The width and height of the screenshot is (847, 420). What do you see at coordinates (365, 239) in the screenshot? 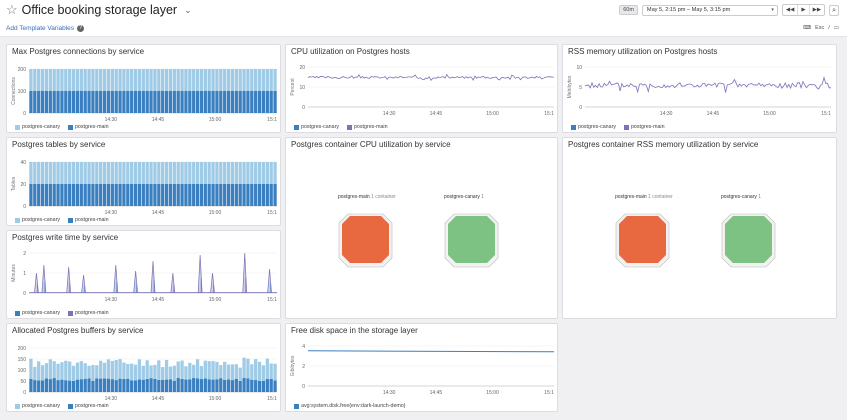
I see `heatmap-cell-main` at bounding box center [365, 239].